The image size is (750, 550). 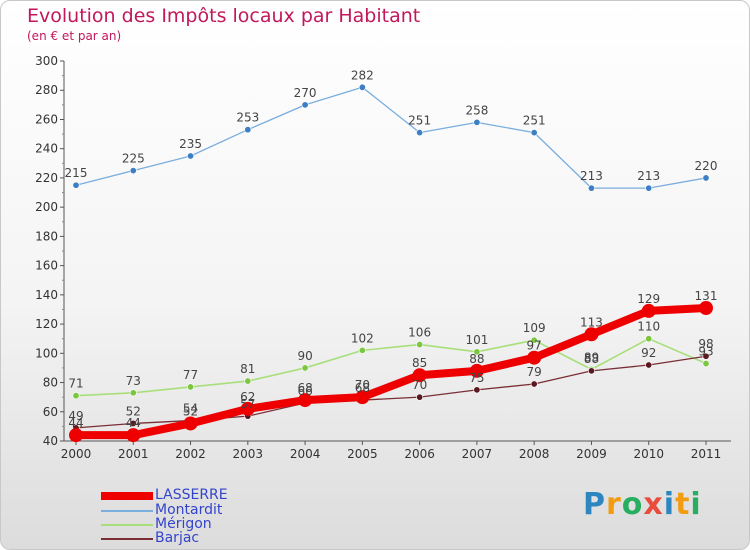 I want to click on data-label-montardit: 225, so click(x=133, y=159).